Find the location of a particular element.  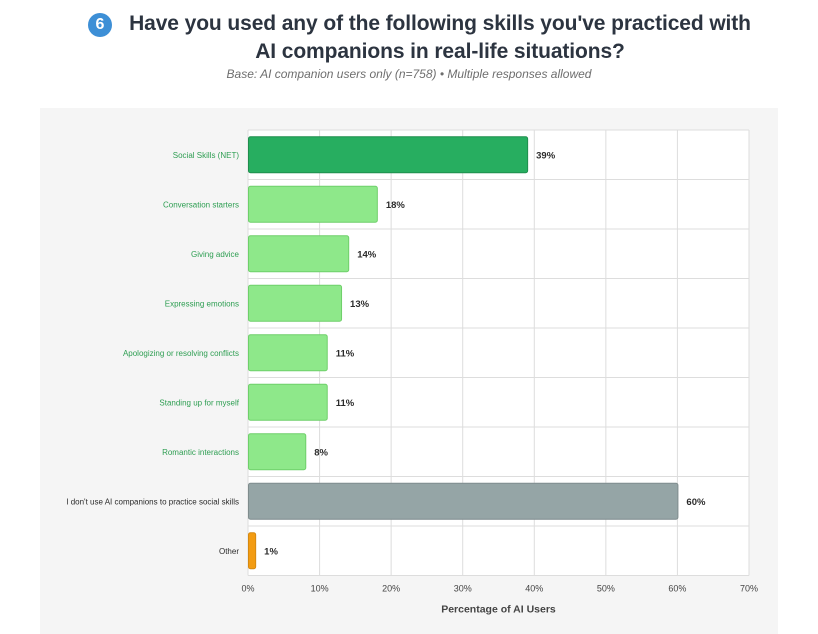

data-label: 14% is located at coordinates (367, 254).